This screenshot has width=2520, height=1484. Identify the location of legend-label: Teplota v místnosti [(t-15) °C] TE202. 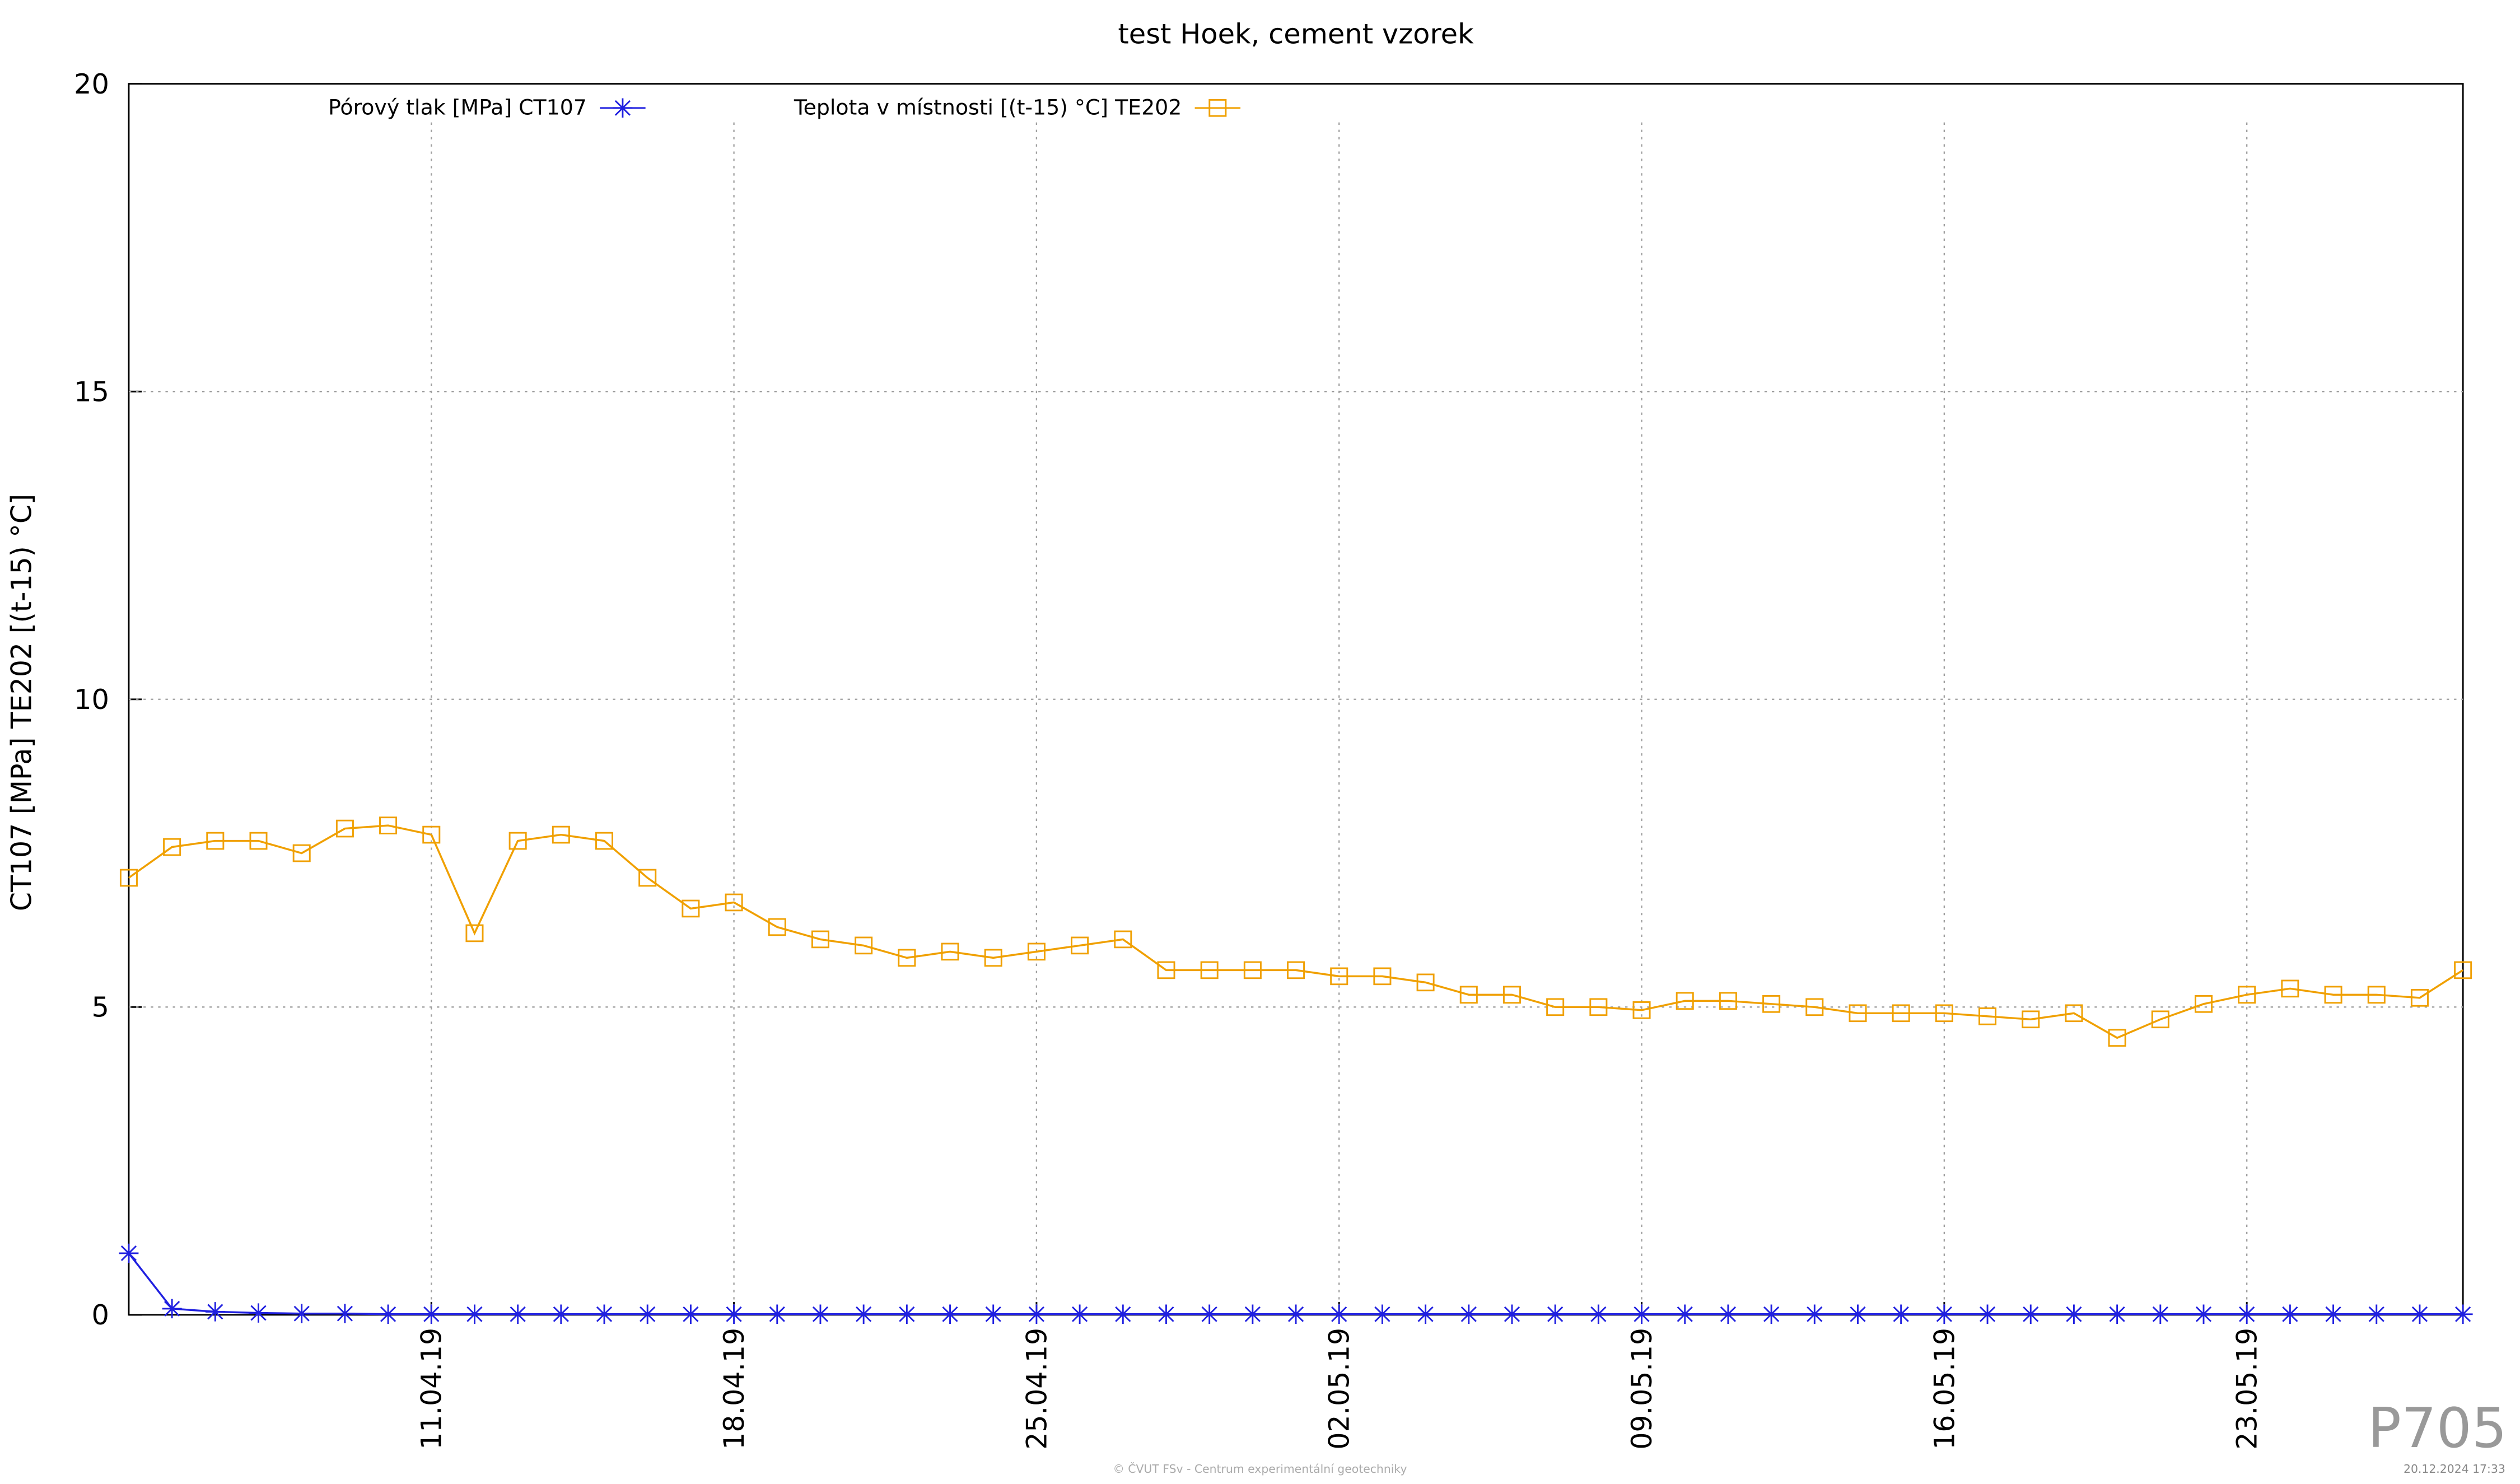
(988, 107).